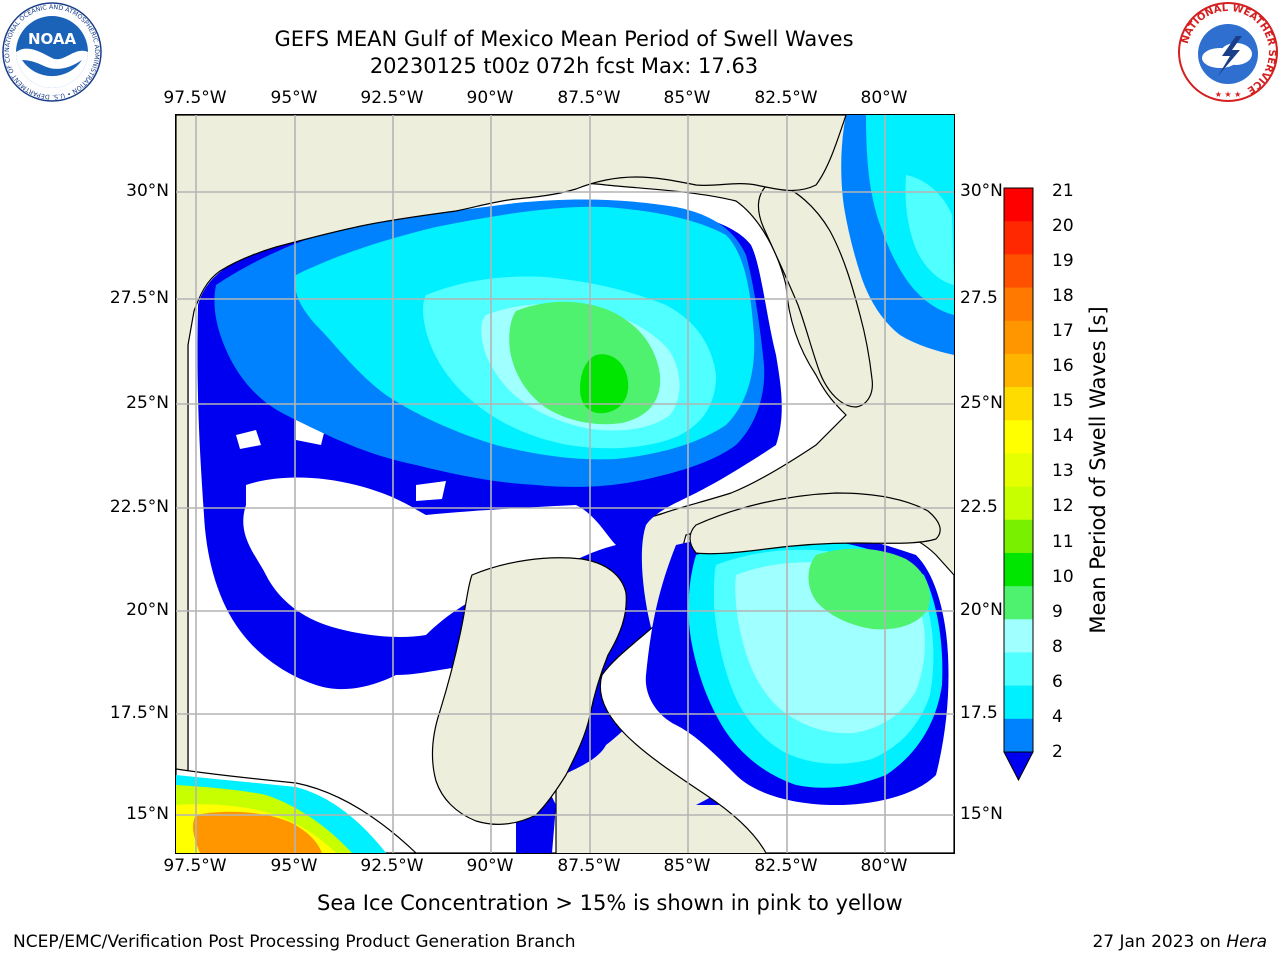 This screenshot has height=960, width=1280. What do you see at coordinates (257, 832) in the screenshot?
I see `swell-17-18s-pacific` at bounding box center [257, 832].